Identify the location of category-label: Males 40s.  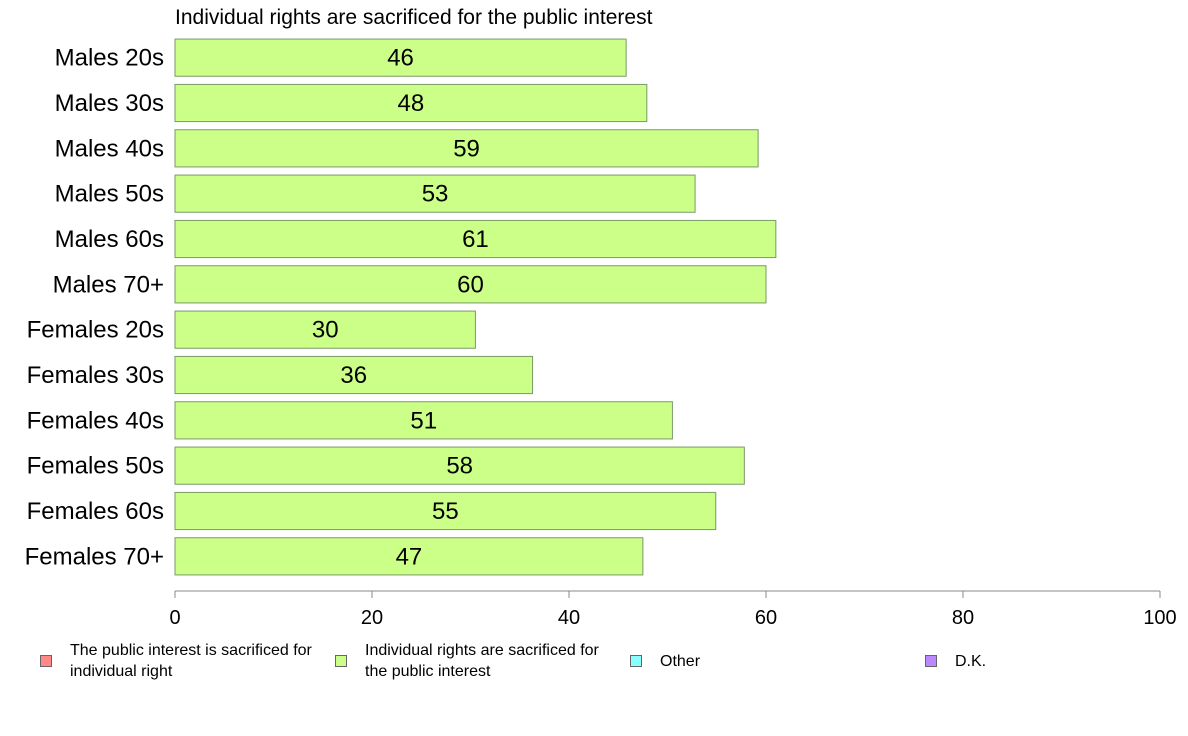
(109, 148).